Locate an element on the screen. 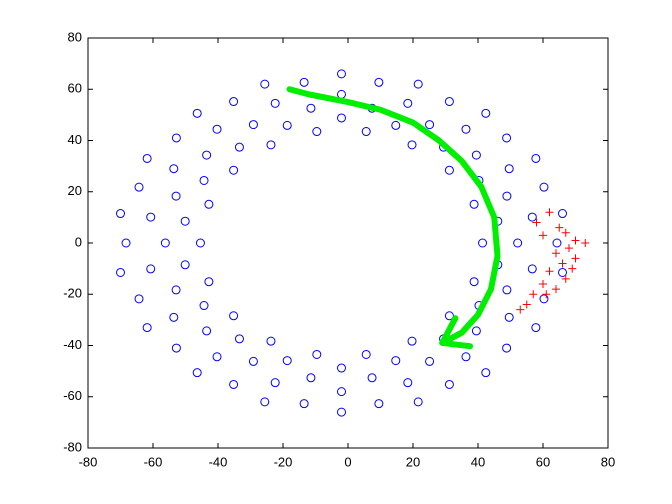 This screenshot has width=672, height=504. y-tick-label: 0 is located at coordinates (78, 241).